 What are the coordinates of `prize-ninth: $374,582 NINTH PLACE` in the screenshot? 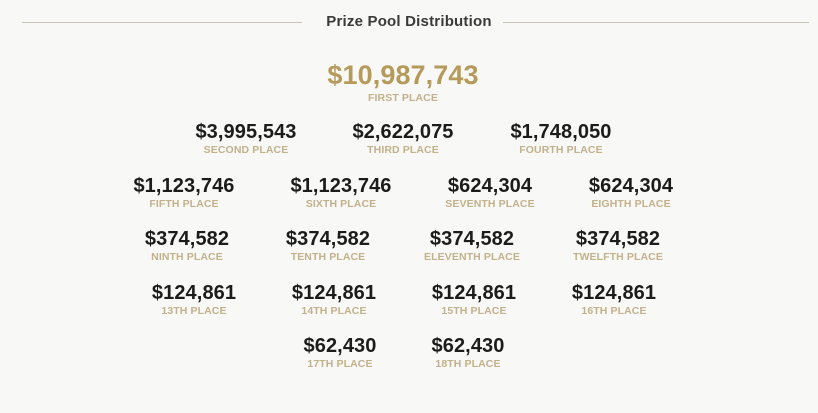 It's located at (187, 245).